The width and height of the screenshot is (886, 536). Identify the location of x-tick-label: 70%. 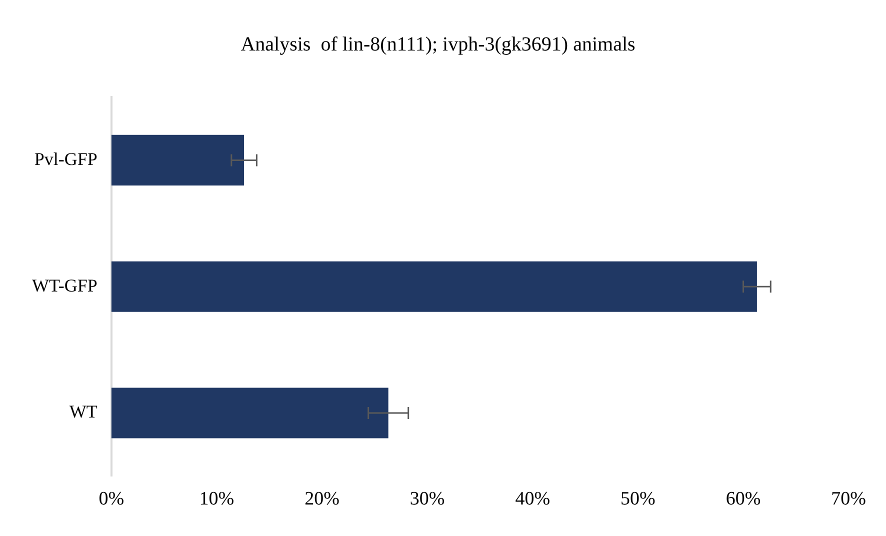
(848, 499).